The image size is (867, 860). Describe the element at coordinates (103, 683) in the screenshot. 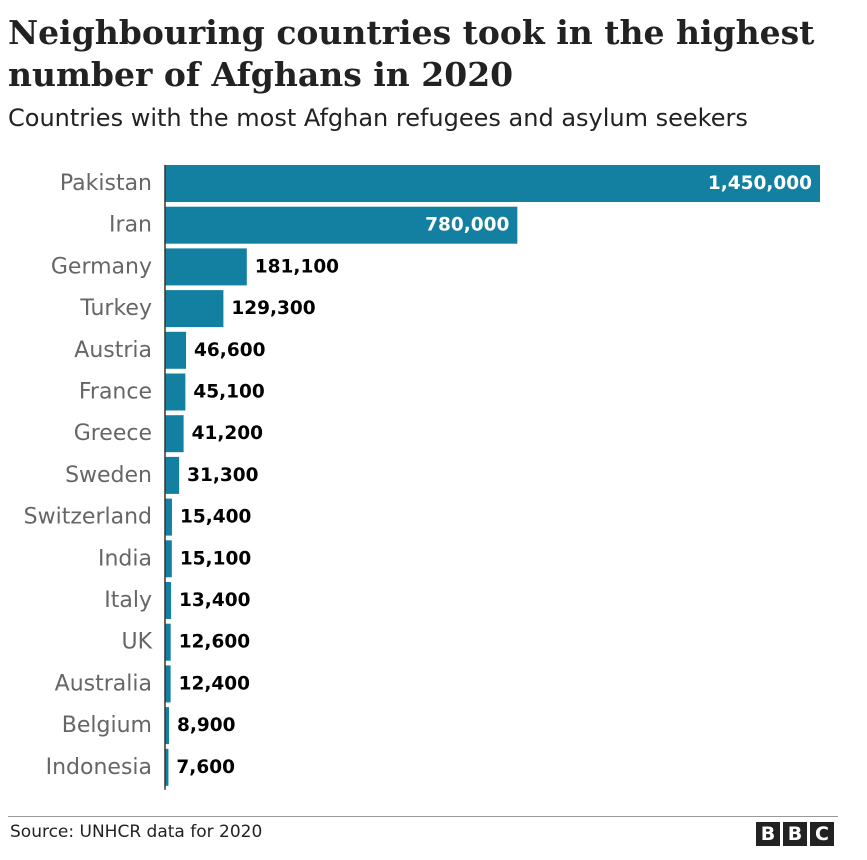

I see `category-label: Australia` at that location.